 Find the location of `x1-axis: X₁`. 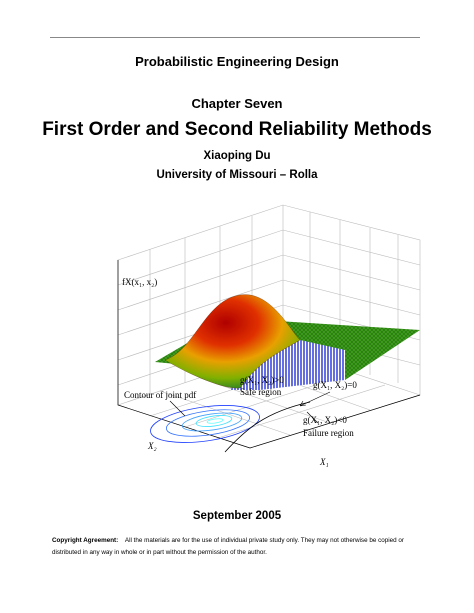

x1-axis: X₁ is located at coordinates (324, 462).